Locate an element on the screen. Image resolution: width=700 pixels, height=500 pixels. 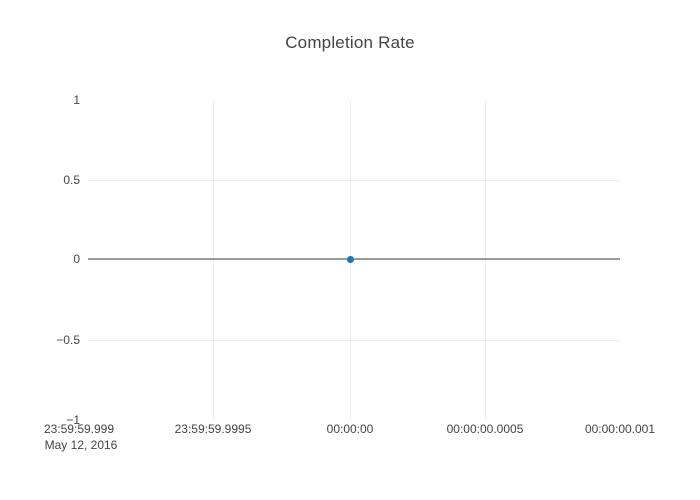
chart-title: Completion Rate is located at coordinates (350, 42).